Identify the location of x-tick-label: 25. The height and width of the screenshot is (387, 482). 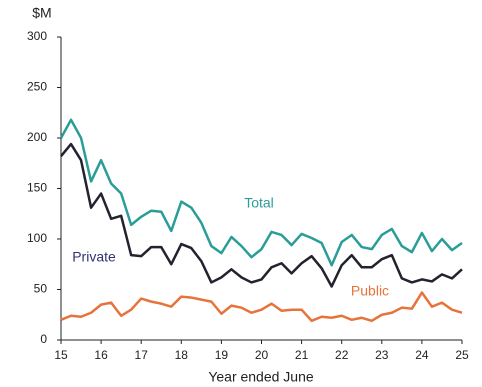
(462, 355).